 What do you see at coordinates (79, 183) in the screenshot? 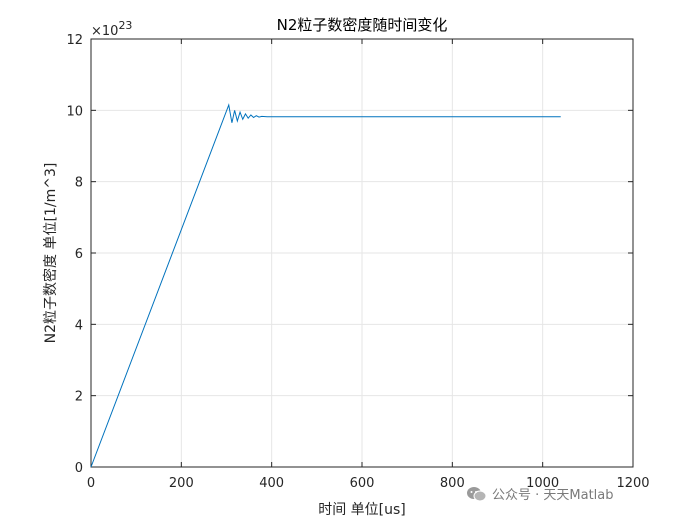
I see `y-tick-label-4: 8` at bounding box center [79, 183].